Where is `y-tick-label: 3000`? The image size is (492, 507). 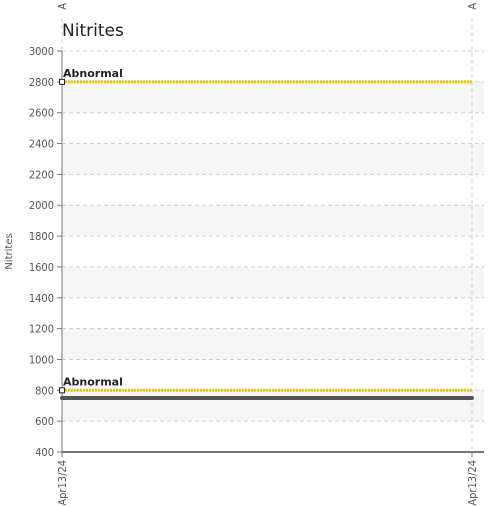
y-tick-label: 3000 is located at coordinates (41, 51).